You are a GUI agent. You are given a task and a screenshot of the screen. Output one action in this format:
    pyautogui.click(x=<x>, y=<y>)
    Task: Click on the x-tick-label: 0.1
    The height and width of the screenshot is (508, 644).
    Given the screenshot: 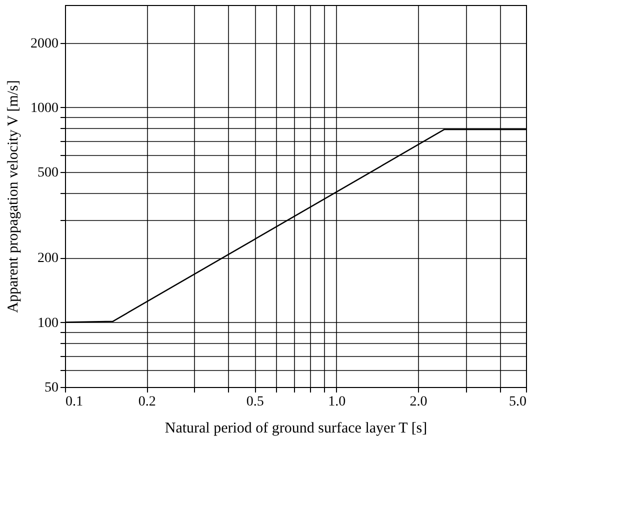 What is the action you would take?
    pyautogui.click(x=74, y=402)
    